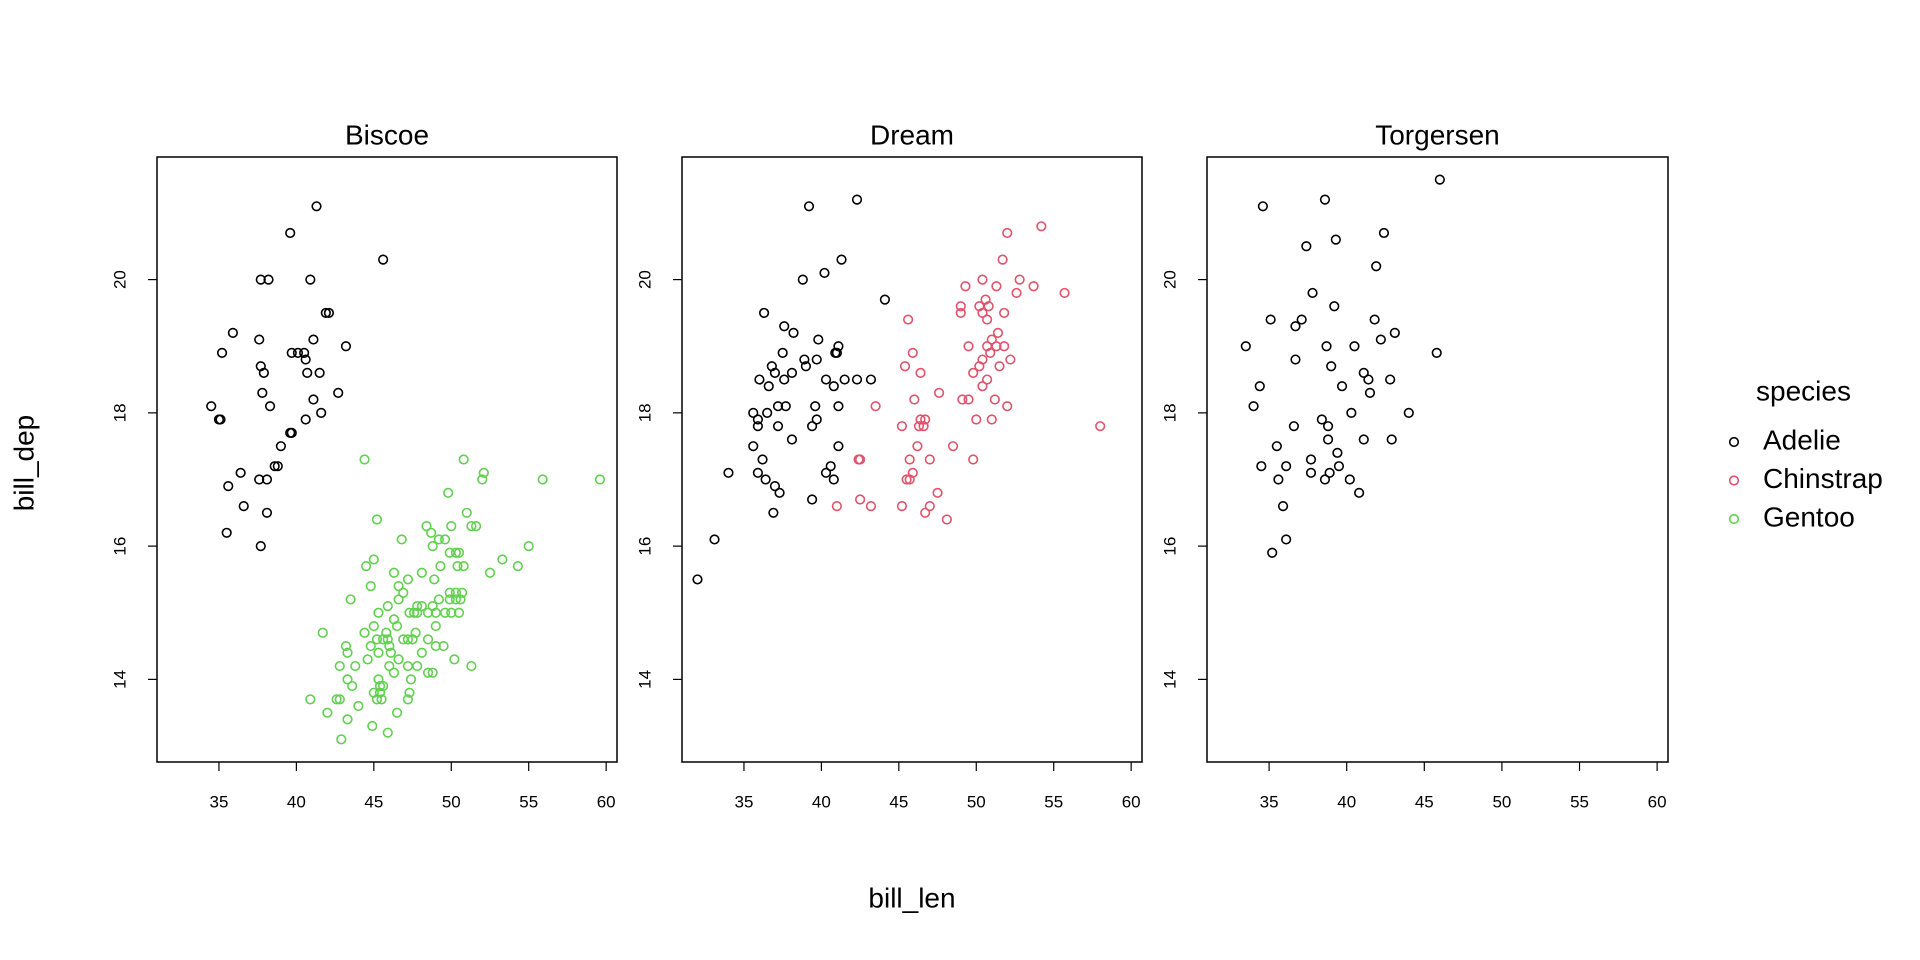 This screenshot has height=960, width=1920. Describe the element at coordinates (821, 801) in the screenshot. I see `x-tick-label: 40` at that location.